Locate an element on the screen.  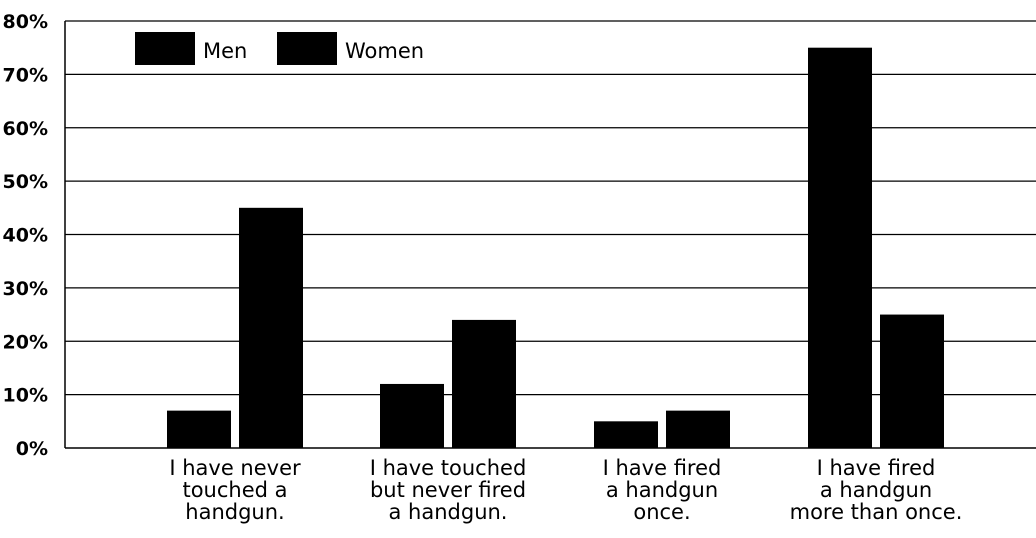
category-label-line: I have touched is located at coordinates (448, 468).